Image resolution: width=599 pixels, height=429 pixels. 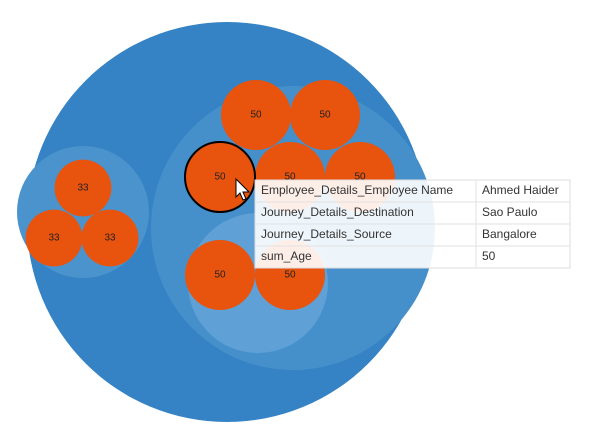 I want to click on tooltip-value: Ahmed Haider, so click(x=520, y=190).